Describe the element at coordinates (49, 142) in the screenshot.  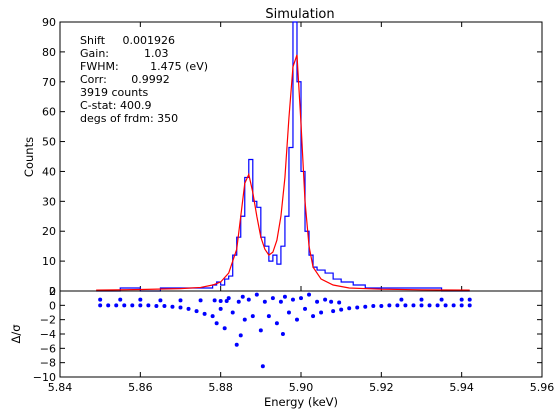
I see `counts-y-tick-label: 50` at that location.